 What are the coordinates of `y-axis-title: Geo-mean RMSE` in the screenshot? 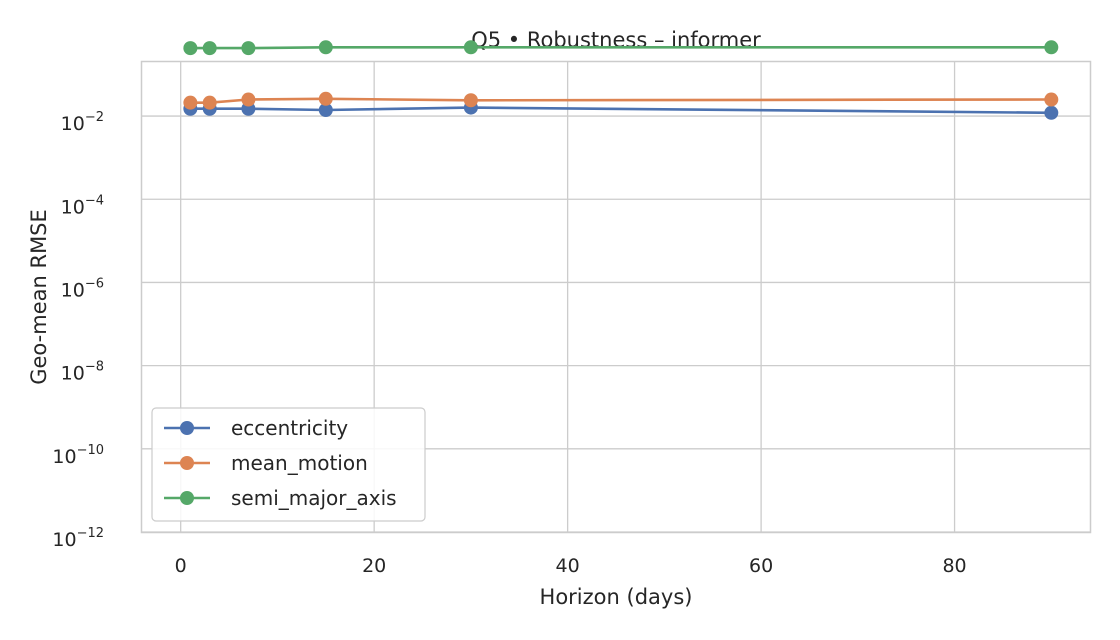 It's located at (39, 297).